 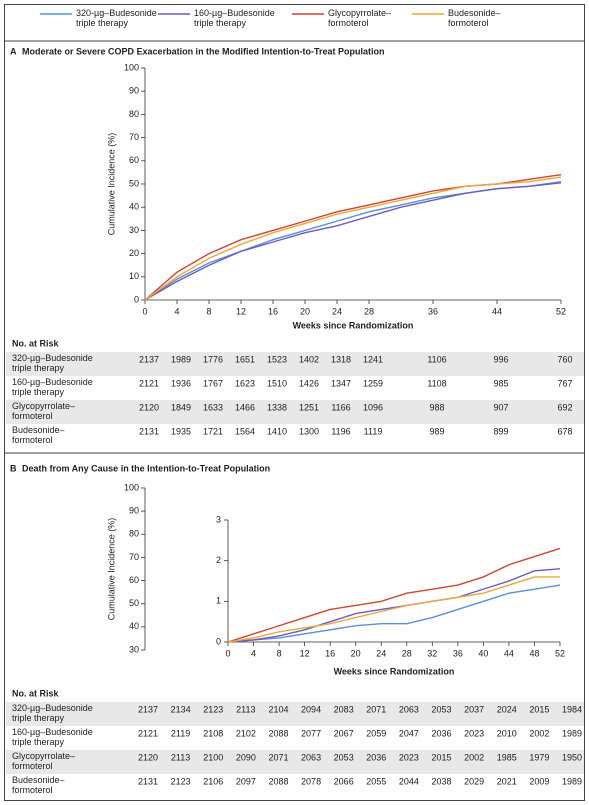 What do you see at coordinates (13, 51) in the screenshot?
I see `panel-label: A` at bounding box center [13, 51].